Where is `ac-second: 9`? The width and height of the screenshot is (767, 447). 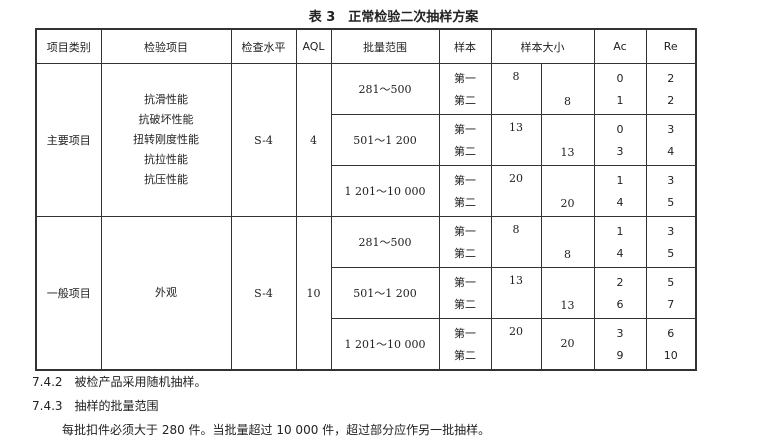 ac-second: 9 is located at coordinates (620, 355).